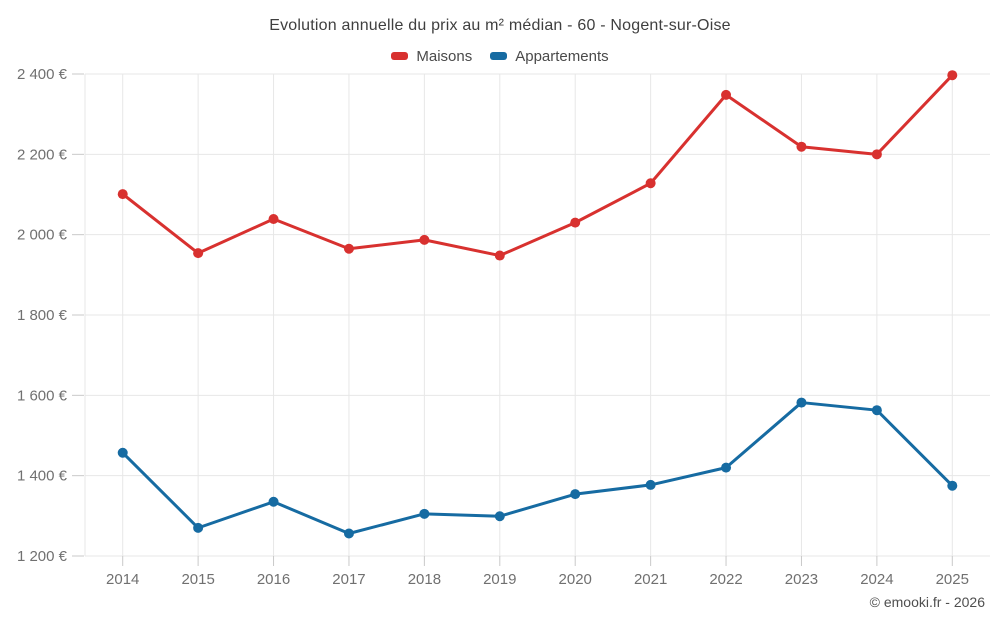  I want to click on x-axis-label: 2016, so click(273, 579).